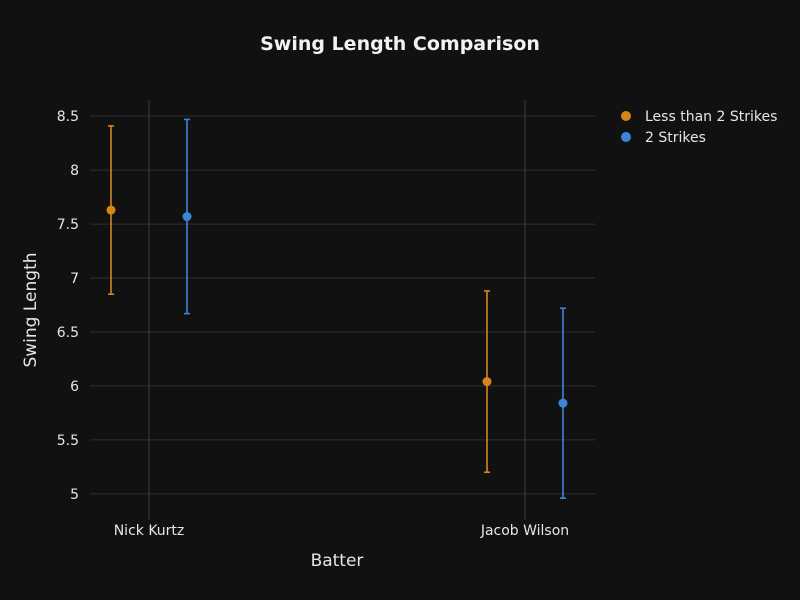  What do you see at coordinates (626, 116) in the screenshot?
I see `legend-marker-less-than-2-strikes` at bounding box center [626, 116].